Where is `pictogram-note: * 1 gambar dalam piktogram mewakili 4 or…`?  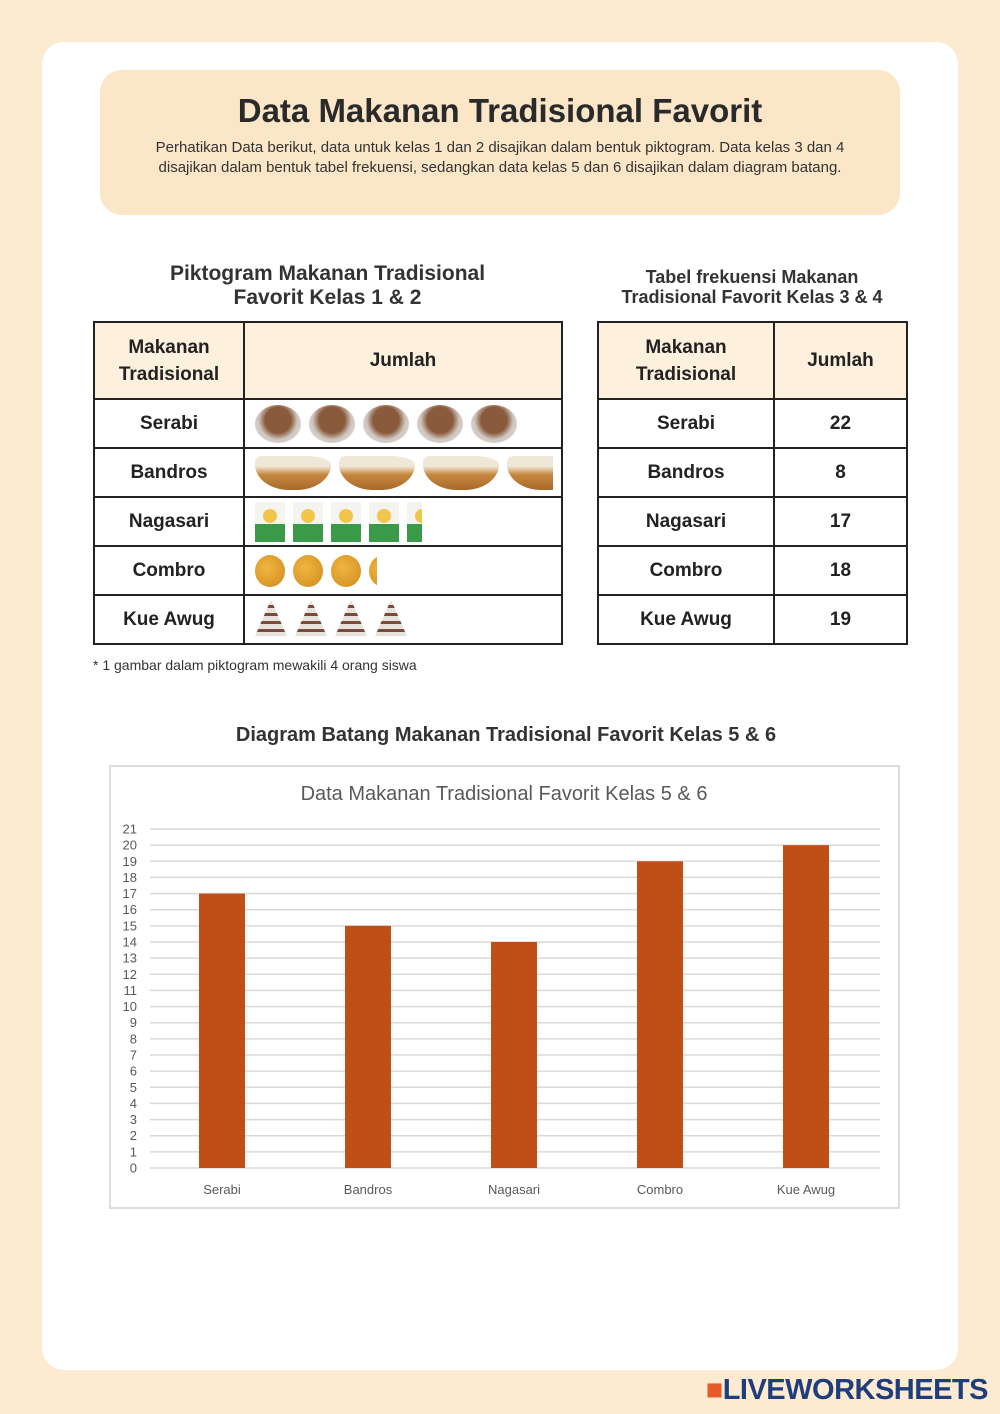
pictogram-note: * 1 gambar dalam piktogram mewakili 4 or… is located at coordinates (255, 665).